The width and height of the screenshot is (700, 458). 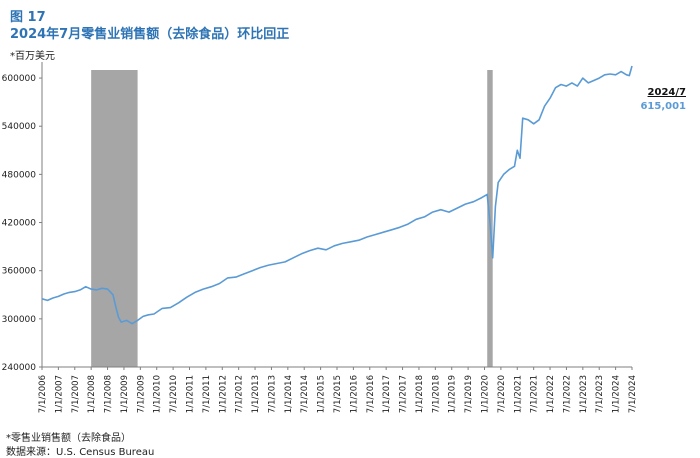 I want to click on x-tick-label: 1/1/2009, so click(x=125, y=394).